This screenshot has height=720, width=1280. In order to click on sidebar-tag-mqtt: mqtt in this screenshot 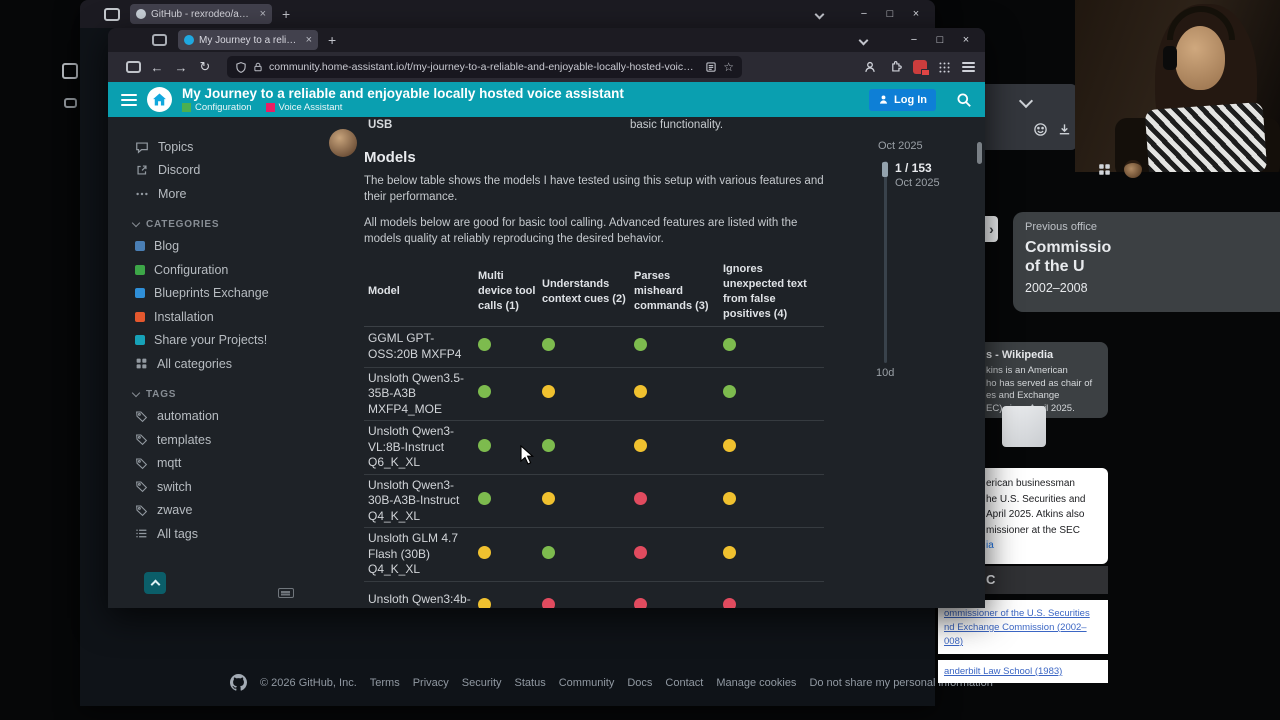, I will do `click(218, 464)`.